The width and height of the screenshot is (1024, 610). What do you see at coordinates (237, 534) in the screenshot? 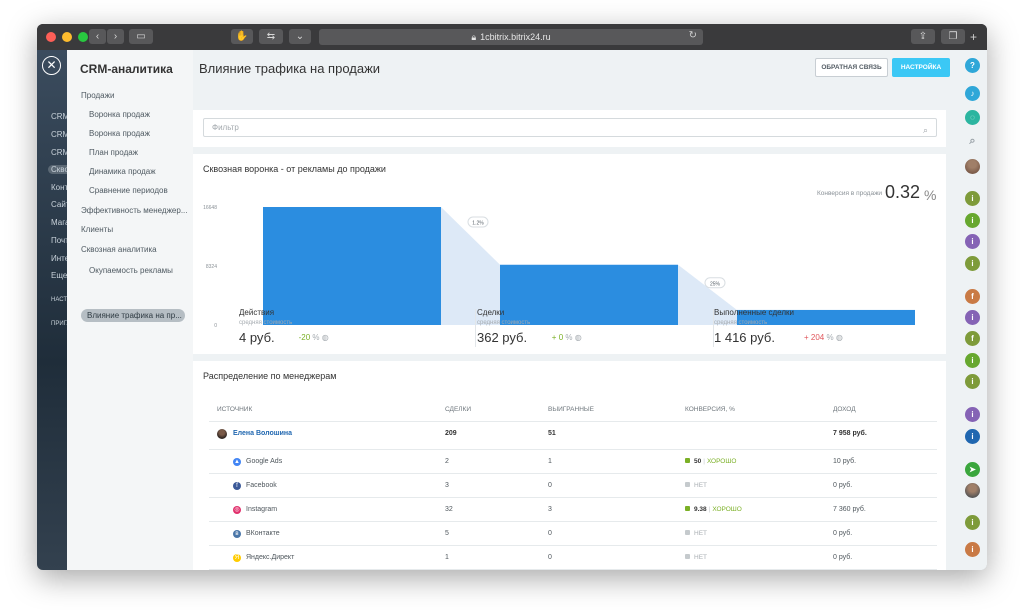
I see `vk-icon: в` at bounding box center [237, 534].